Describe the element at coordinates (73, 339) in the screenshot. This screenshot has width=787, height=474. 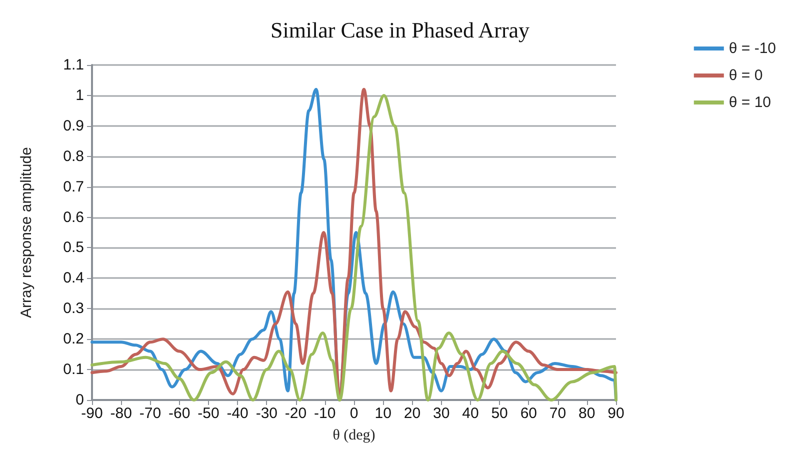
I see `y-tick-label: 0.2` at that location.